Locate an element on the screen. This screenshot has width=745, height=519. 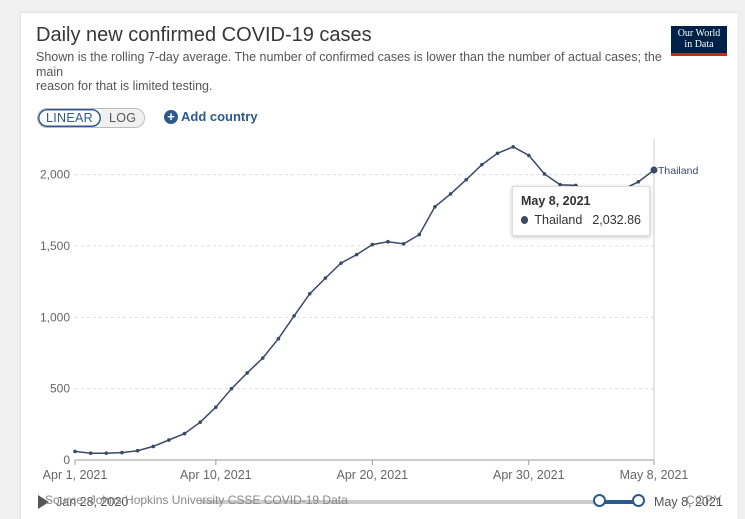
timeline-end-handle is located at coordinates (638, 500).